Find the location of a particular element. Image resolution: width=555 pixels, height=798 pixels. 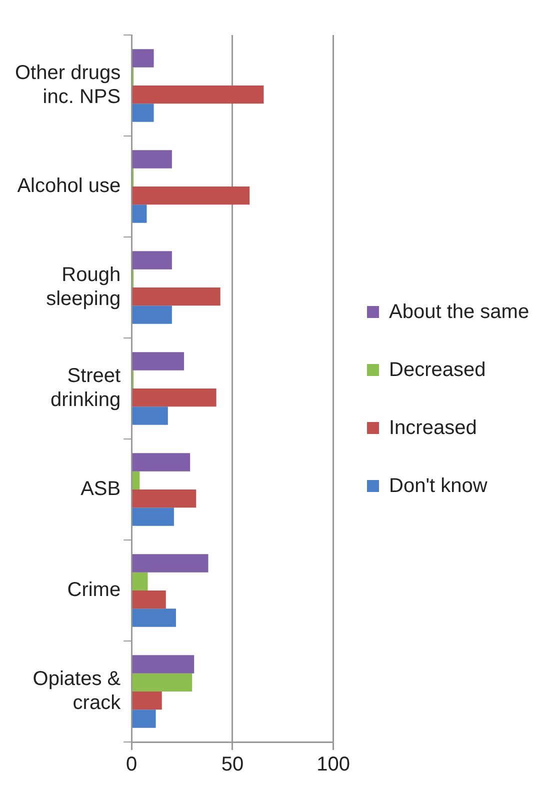

legend-label: Decreased is located at coordinates (437, 370).